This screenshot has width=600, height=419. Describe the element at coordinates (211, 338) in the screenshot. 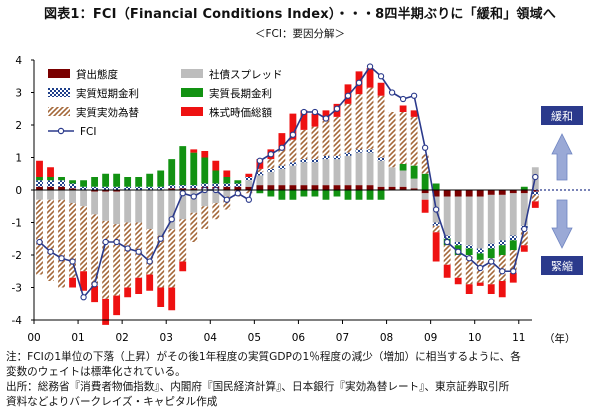

I see `x-tick-label: 04` at that location.